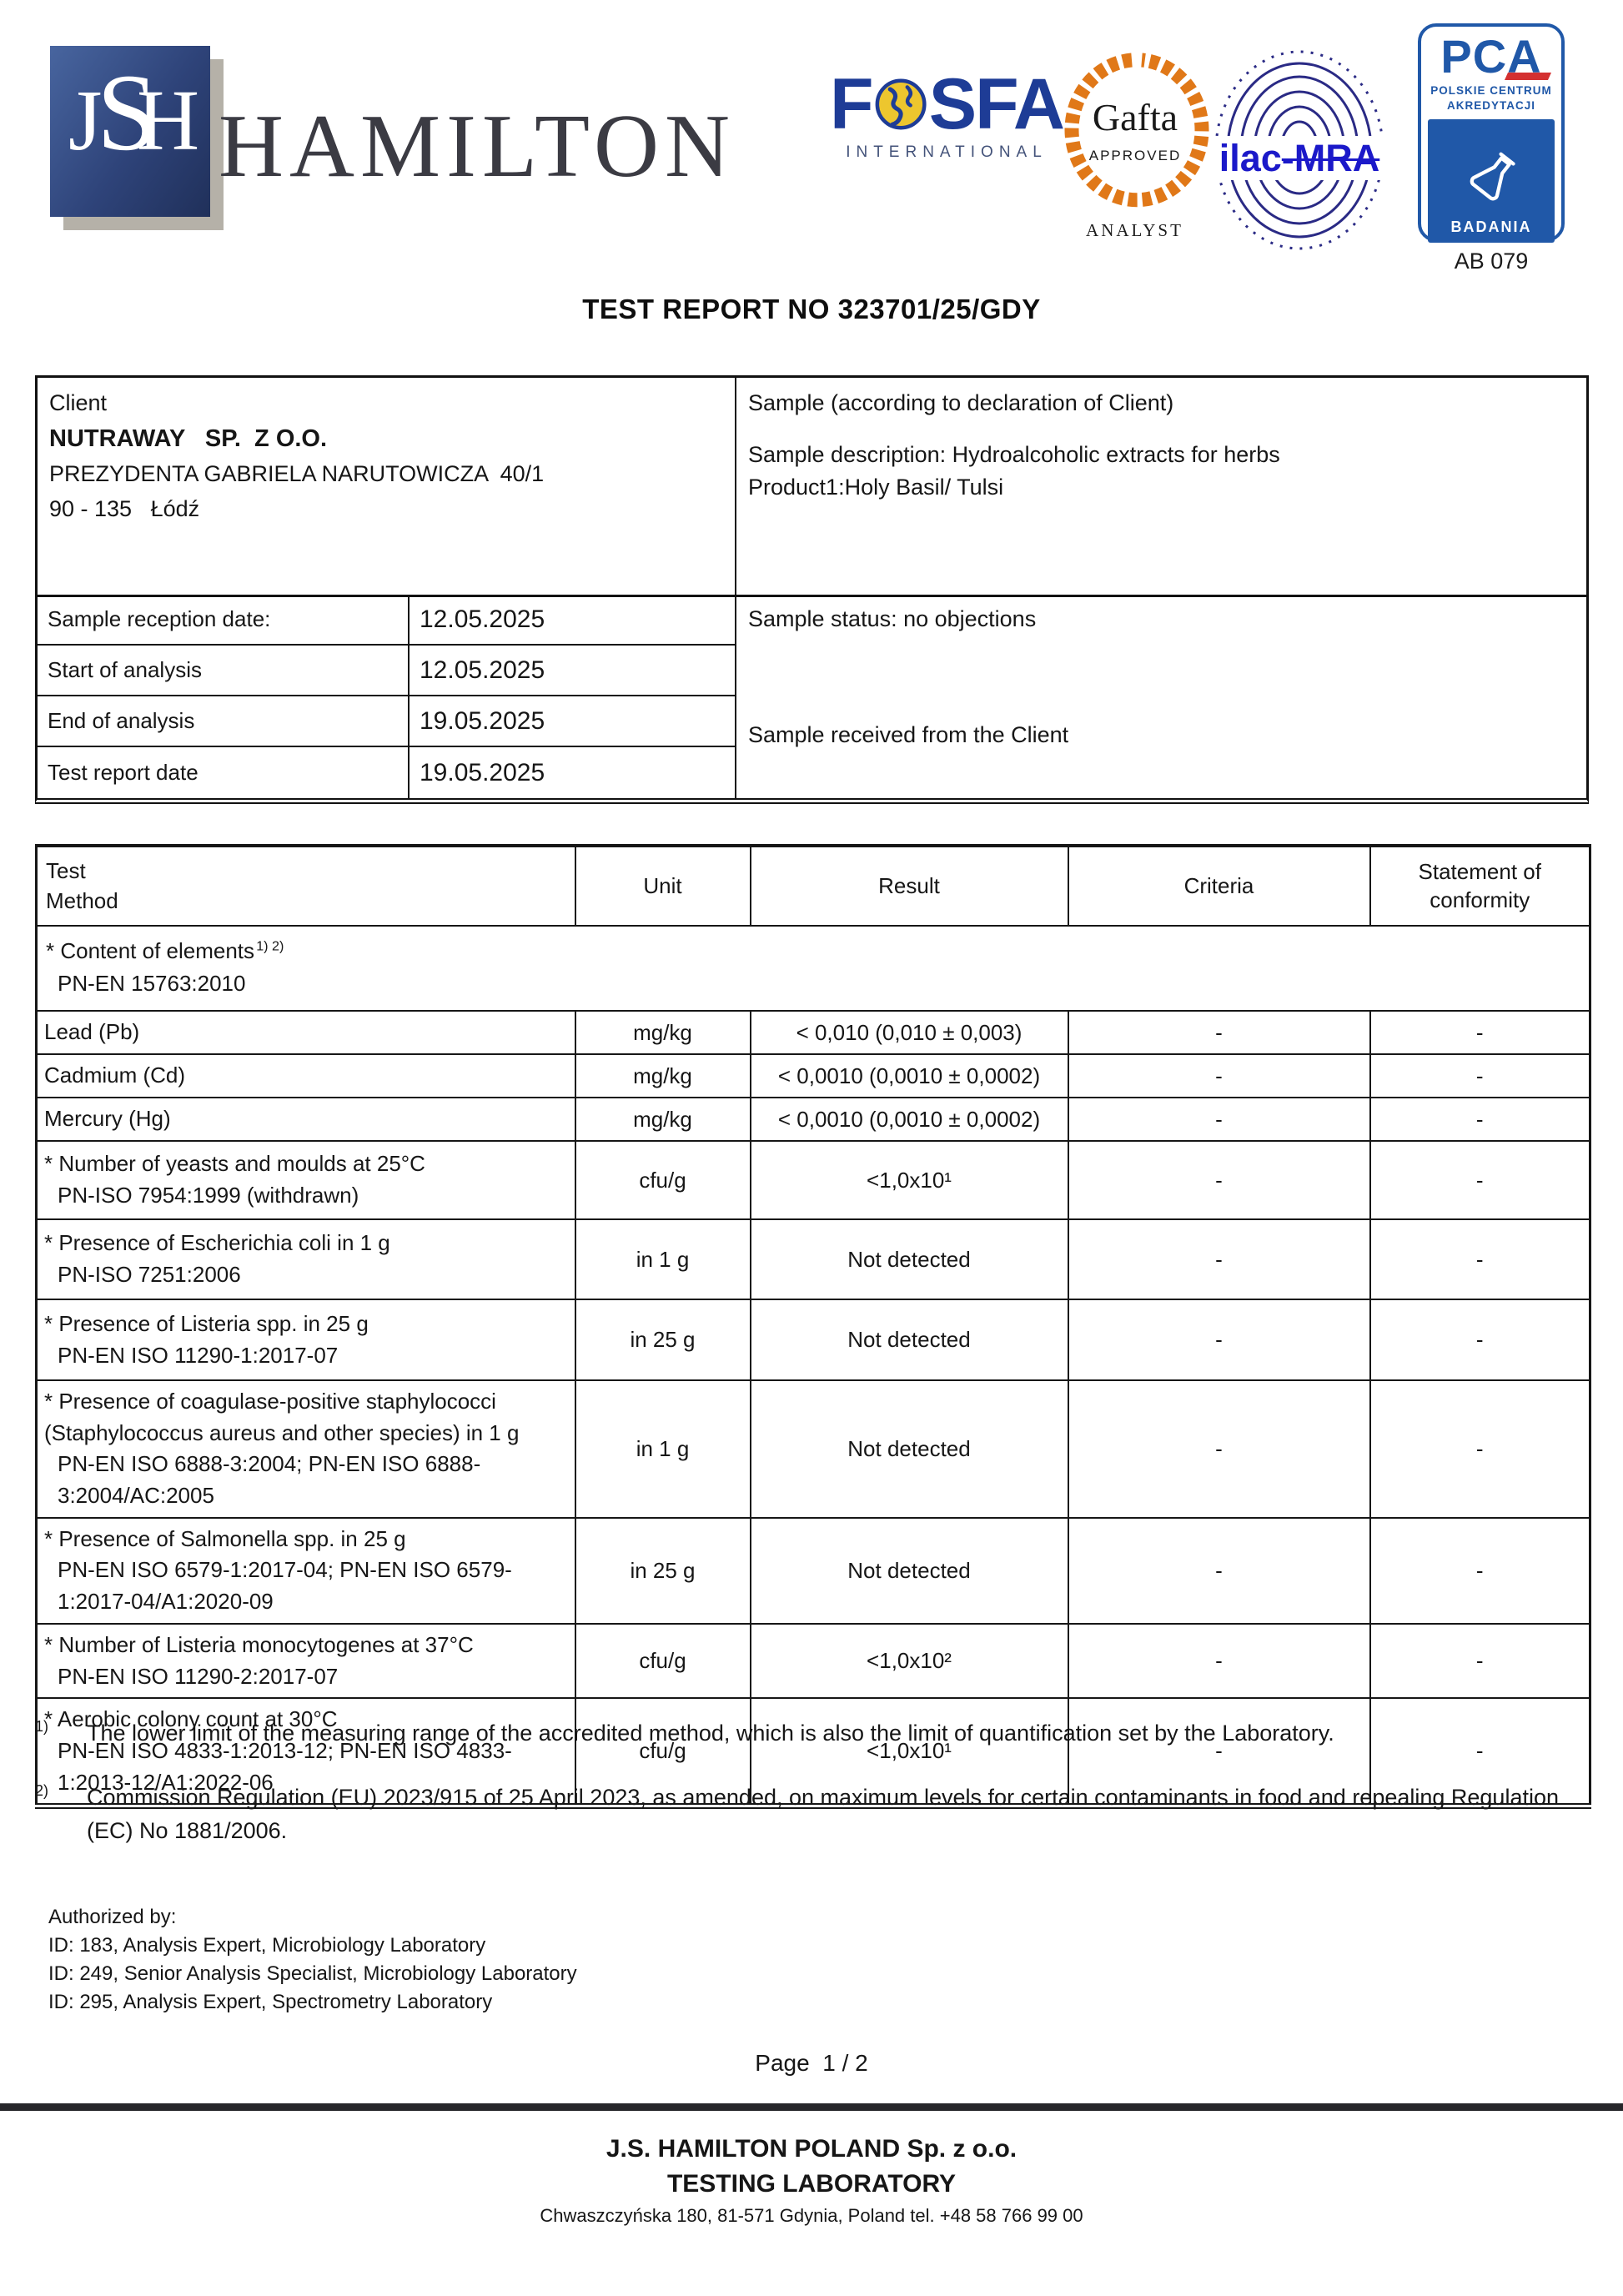 The height and width of the screenshot is (2296, 1623). I want to click on client-address-line1: PREZYDENTA GABRIELA NARUTOWICZA 40/1, so click(297, 474).